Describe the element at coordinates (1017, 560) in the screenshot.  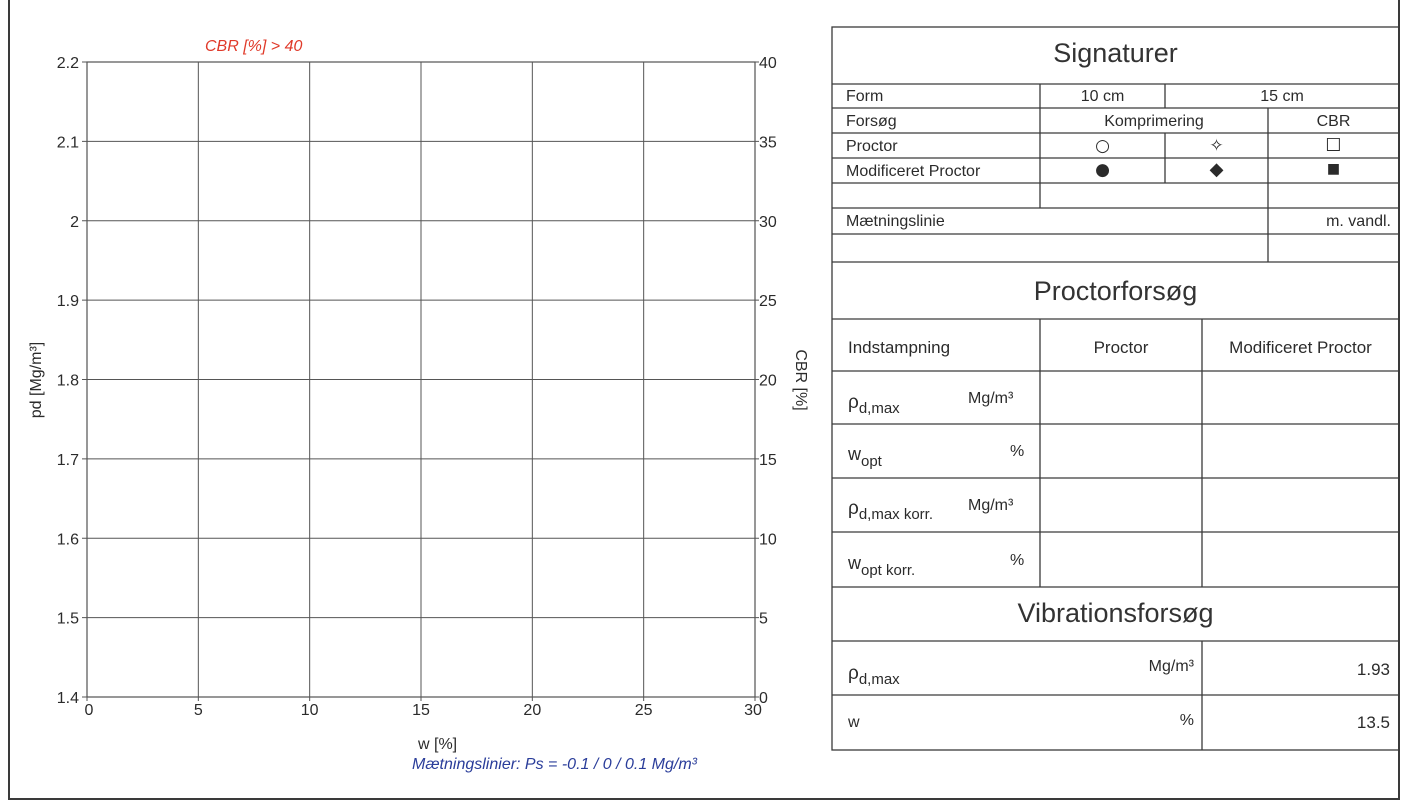
I see `w-opt-korr-unit: %` at that location.